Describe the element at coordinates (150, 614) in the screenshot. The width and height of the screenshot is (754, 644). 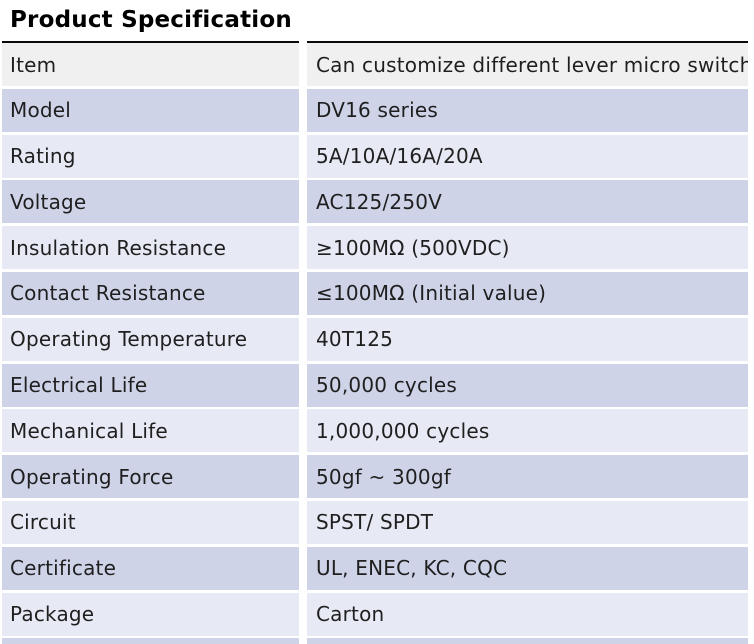
I see `spec-label-cell: Package` at that location.